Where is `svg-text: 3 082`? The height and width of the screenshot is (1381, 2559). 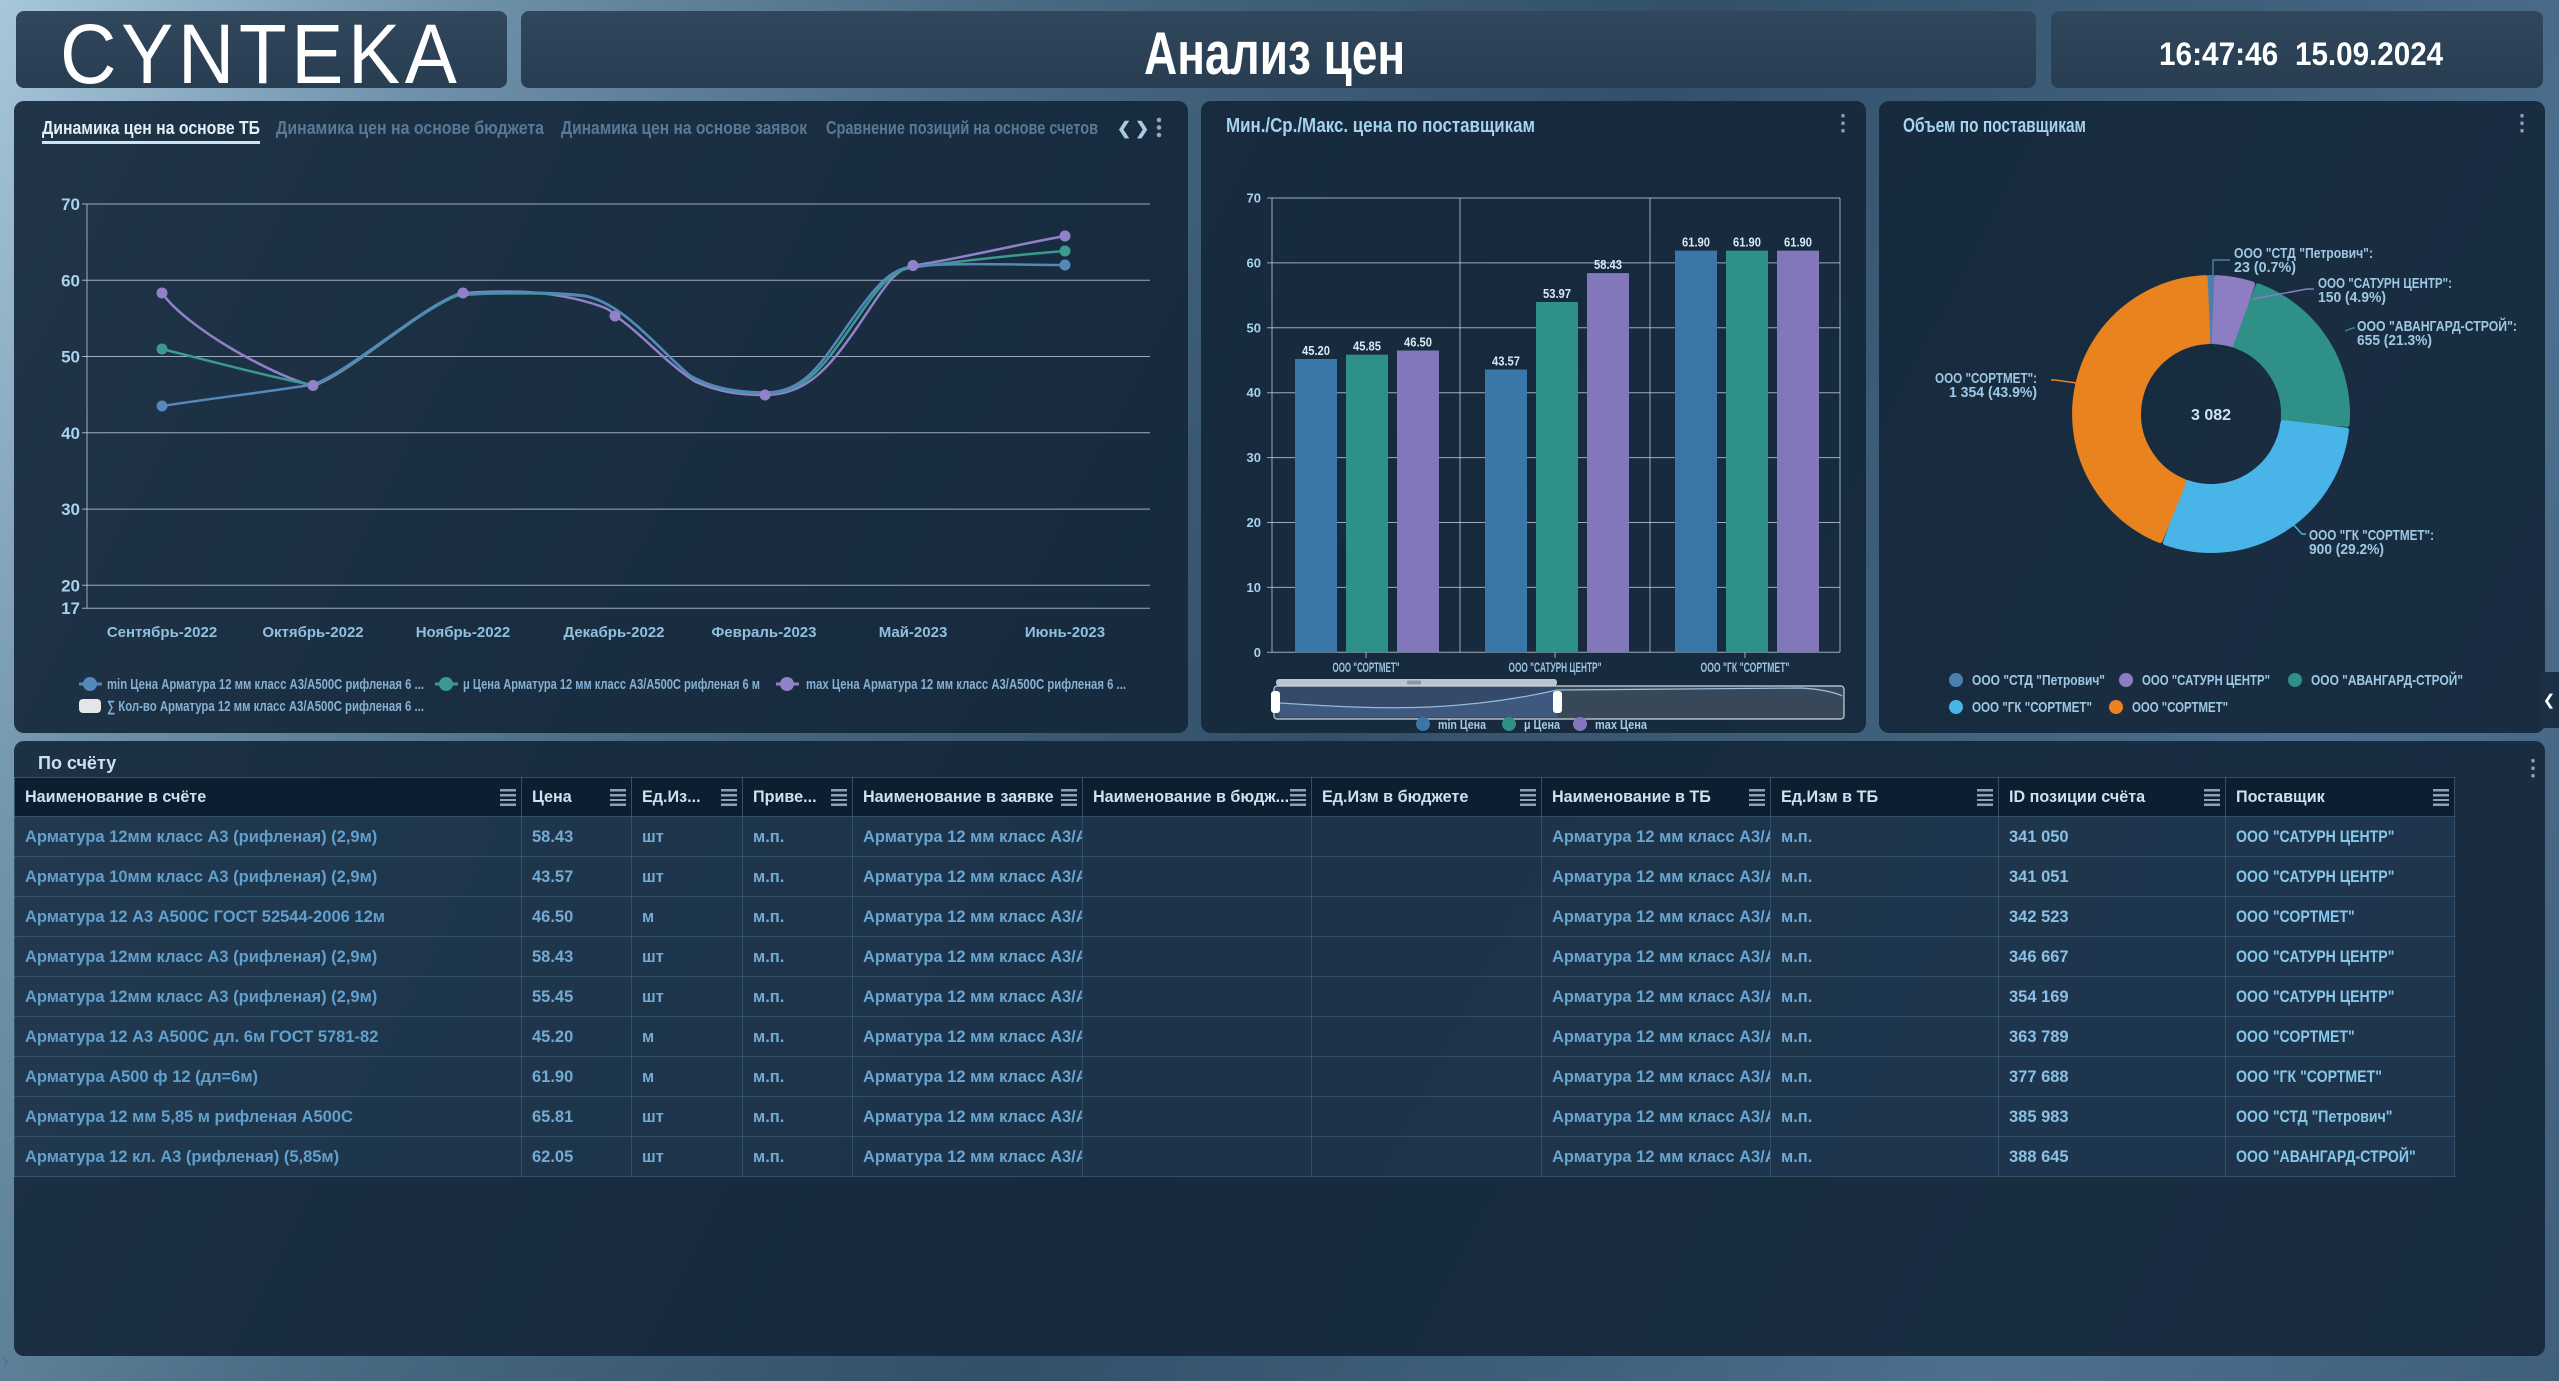 svg-text: 3 082 is located at coordinates (2211, 415).